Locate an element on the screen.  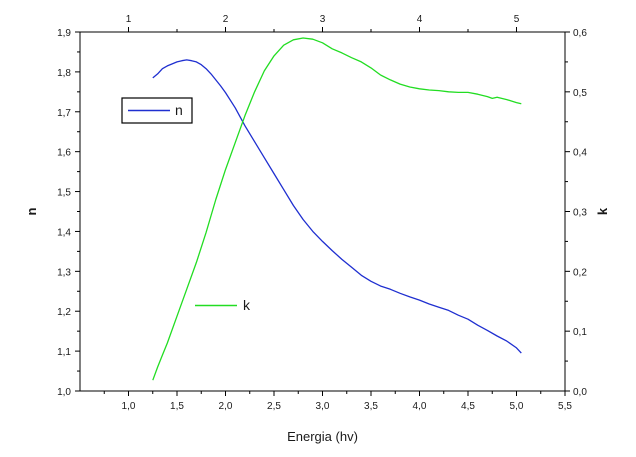
y-tick-label: 1,2 is located at coordinates (64, 312).